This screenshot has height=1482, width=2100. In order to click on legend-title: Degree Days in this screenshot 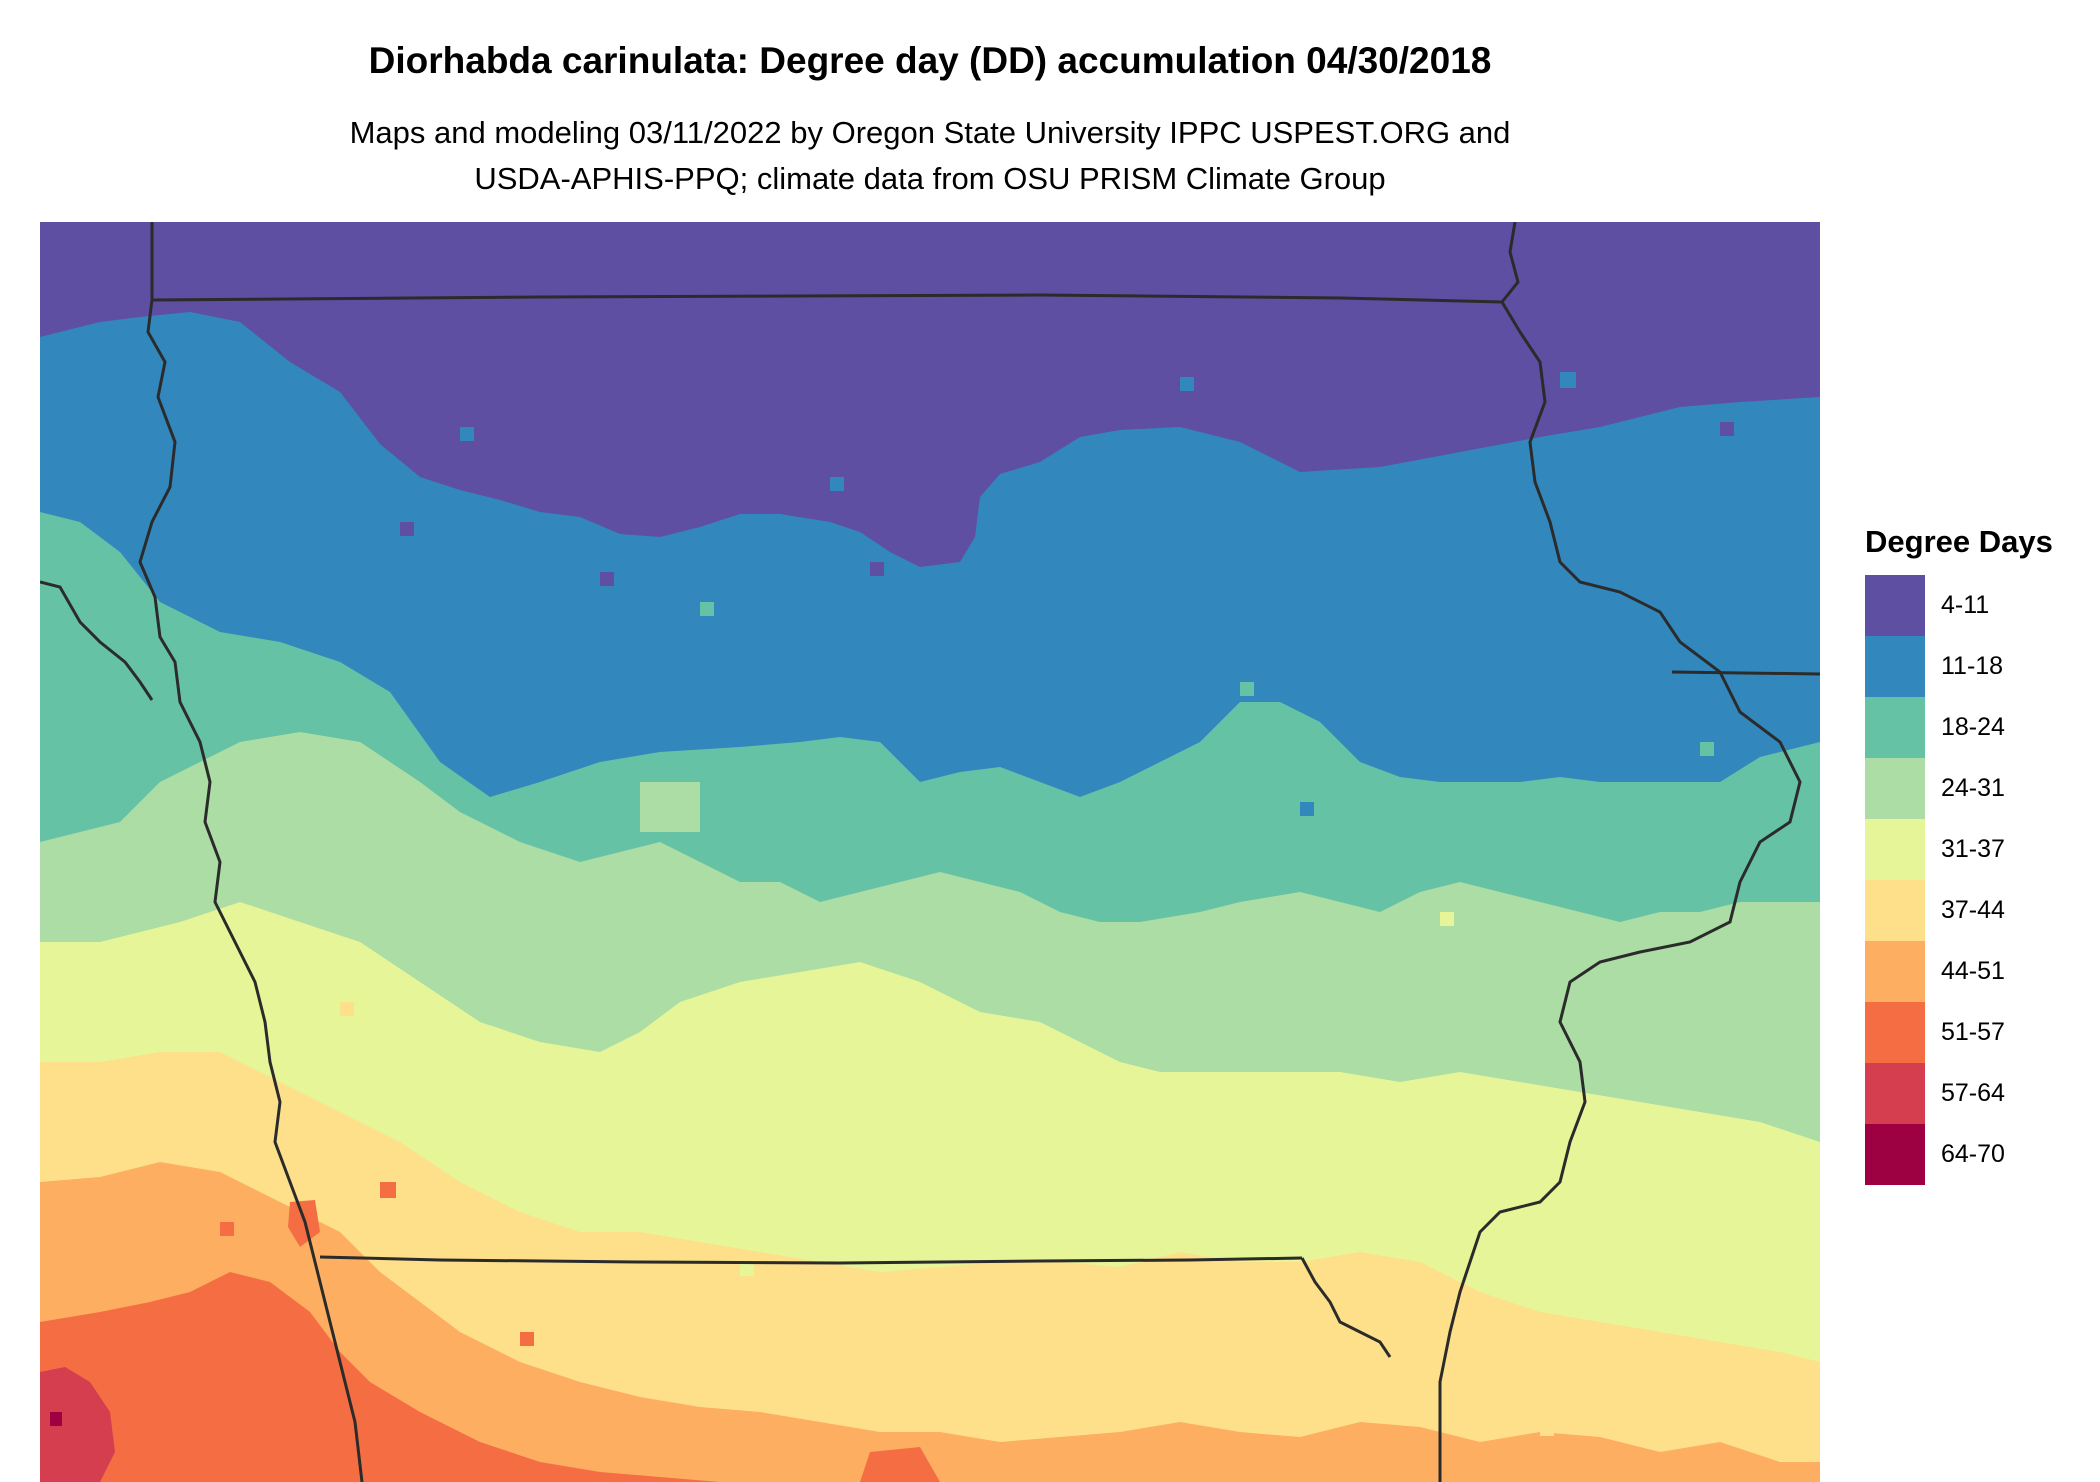, I will do `click(1959, 541)`.